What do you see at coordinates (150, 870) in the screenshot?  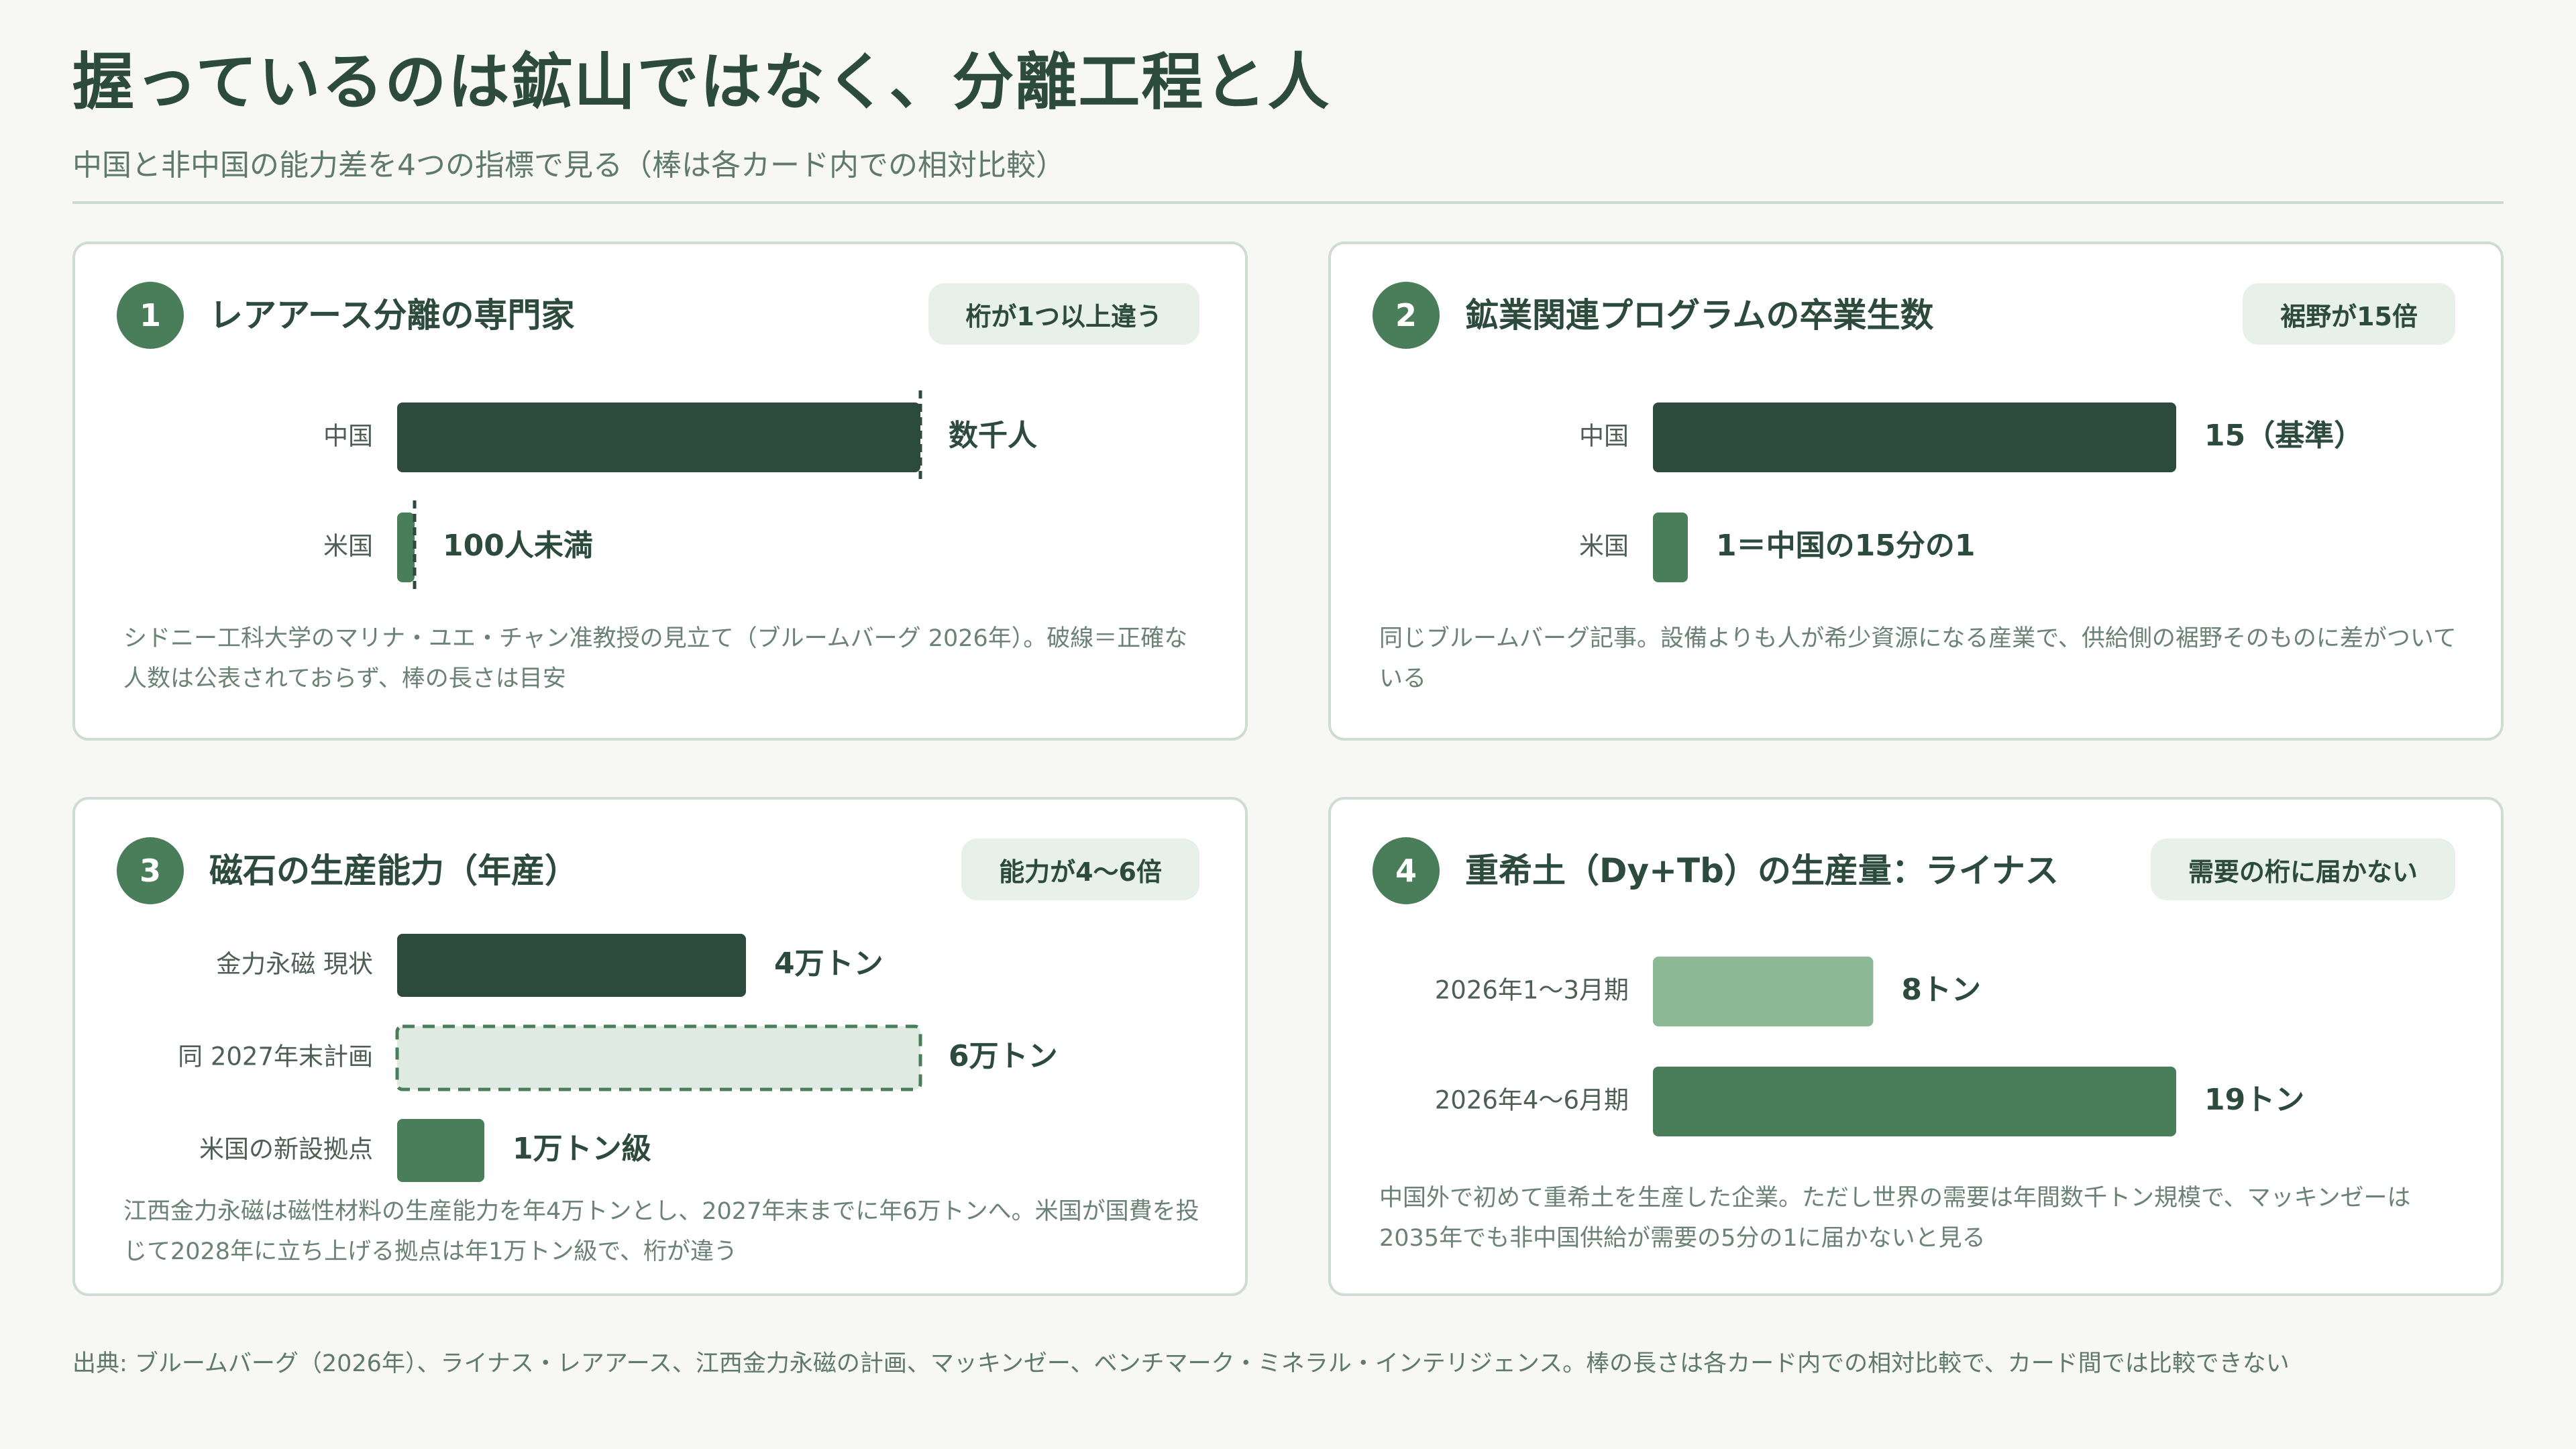 I see `card-number-badge: 3` at bounding box center [150, 870].